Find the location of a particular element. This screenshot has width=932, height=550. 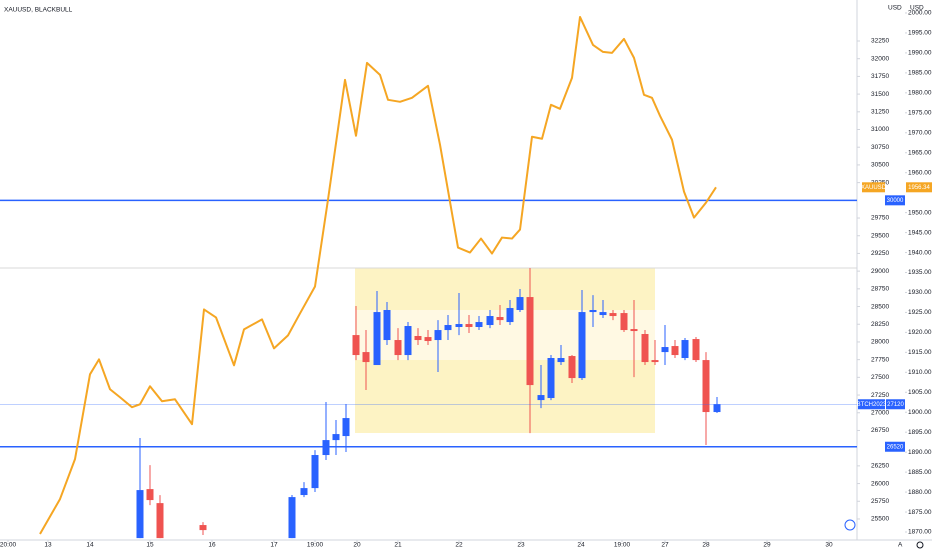

range-box-top is located at coordinates (505, 289).